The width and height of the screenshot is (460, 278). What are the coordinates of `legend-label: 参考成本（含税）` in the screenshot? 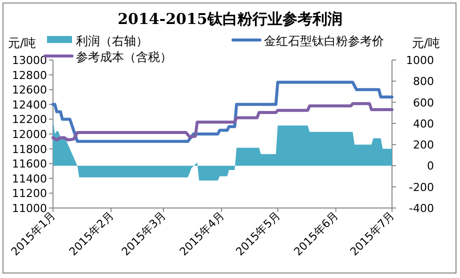 It's located at (124, 57).